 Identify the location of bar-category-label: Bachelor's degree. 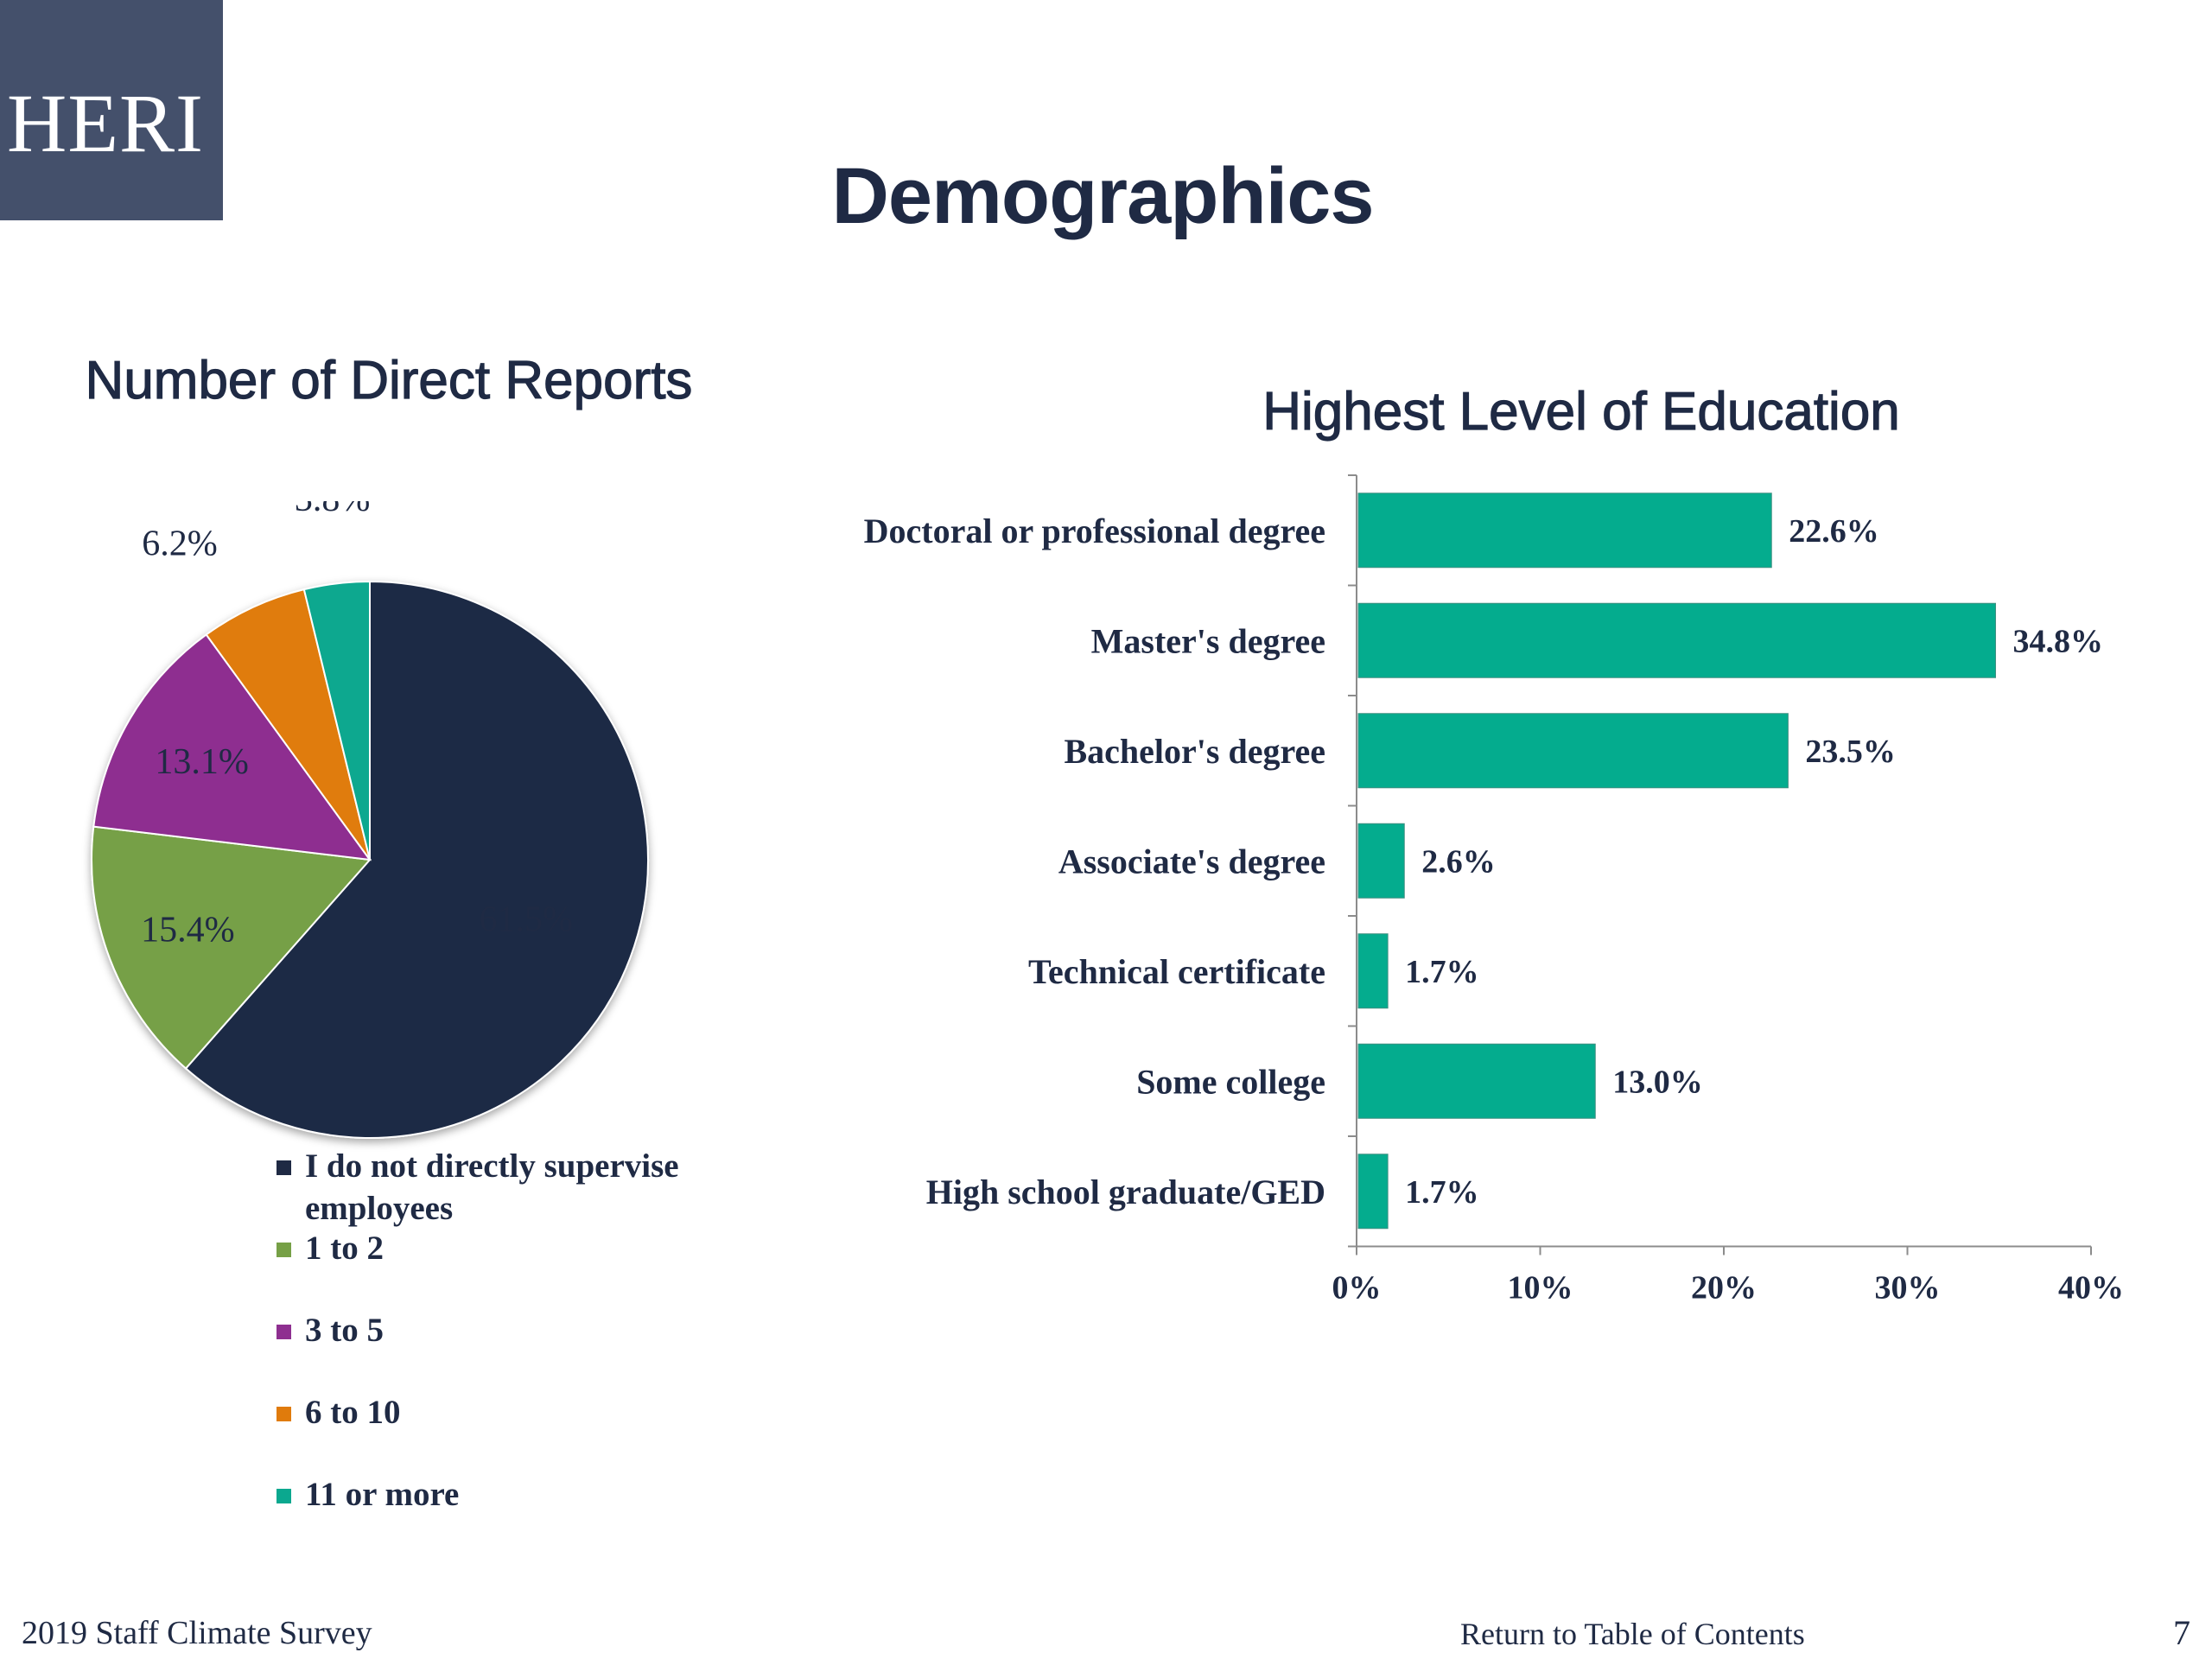
(1194, 751).